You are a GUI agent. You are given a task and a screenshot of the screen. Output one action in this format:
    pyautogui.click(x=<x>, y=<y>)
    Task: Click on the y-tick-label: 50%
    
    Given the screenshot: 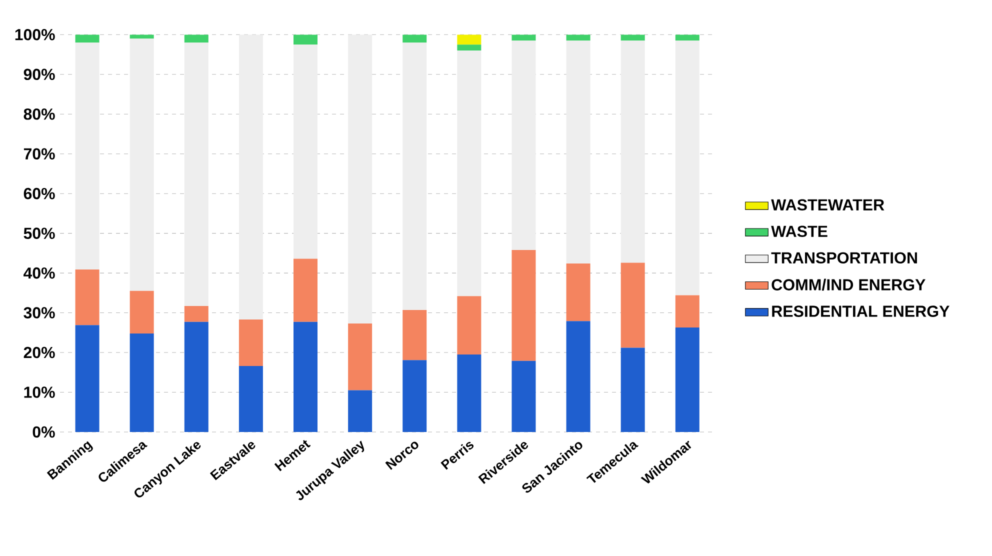 What is the action you would take?
    pyautogui.click(x=39, y=233)
    